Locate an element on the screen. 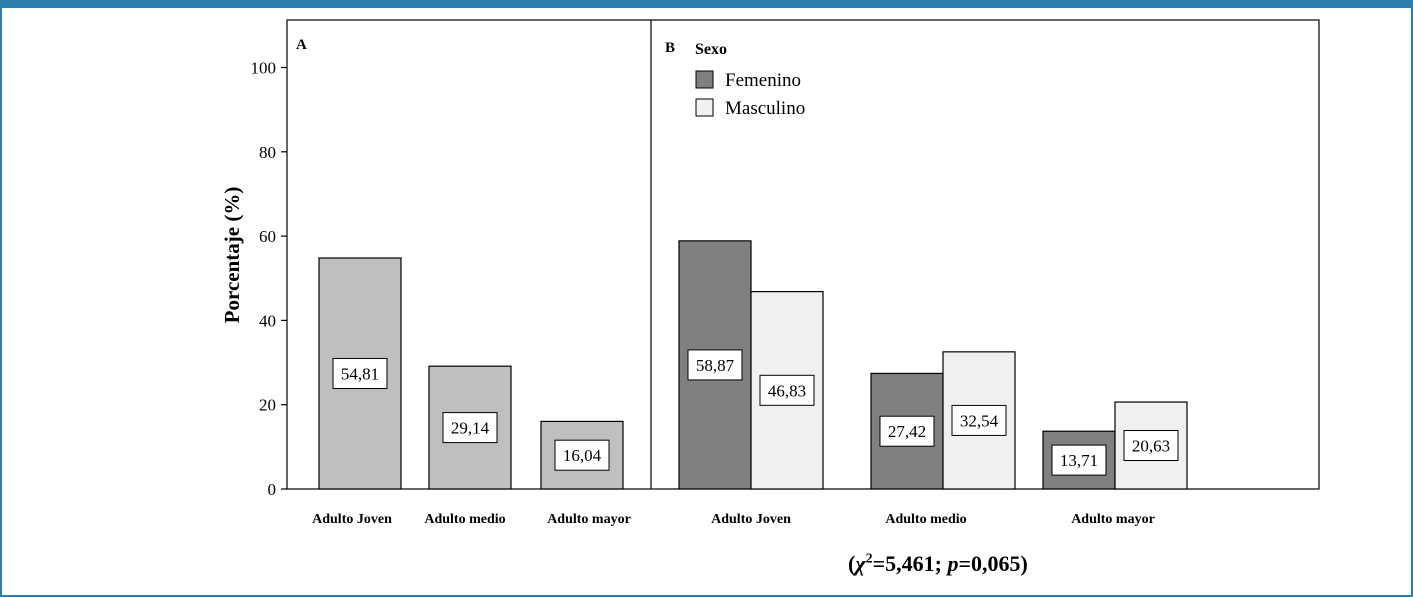 The image size is (1413, 597). chi-value: =5,461; is located at coordinates (910, 563).